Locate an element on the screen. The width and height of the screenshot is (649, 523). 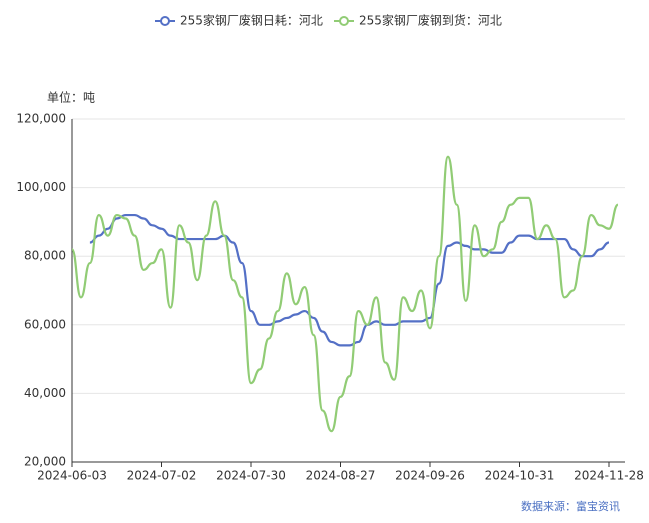
legend-label: 255家钢厂废钢日耗：河北 is located at coordinates (251, 20).